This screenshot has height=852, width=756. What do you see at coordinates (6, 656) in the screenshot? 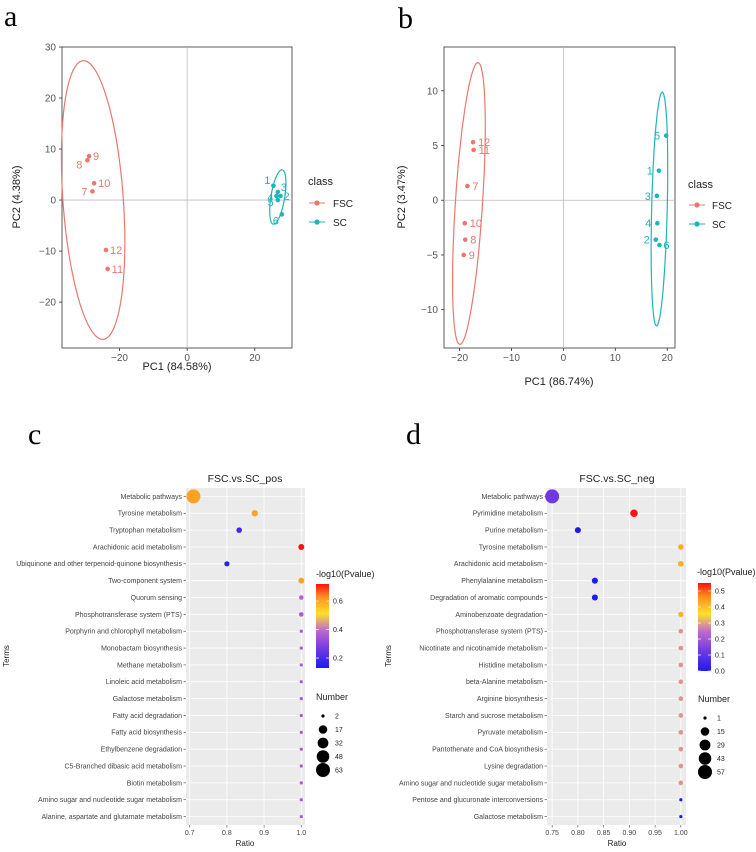
I see `y-axis-title-c: Terms` at bounding box center [6, 656].